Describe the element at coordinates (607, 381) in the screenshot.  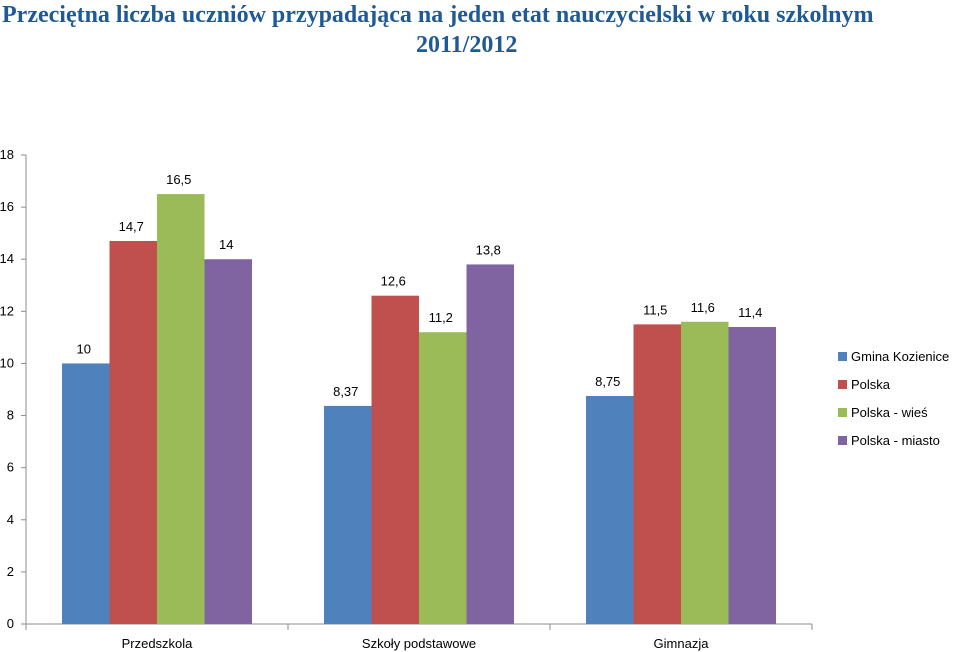
I see `bar-data-label: 8,75` at that location.